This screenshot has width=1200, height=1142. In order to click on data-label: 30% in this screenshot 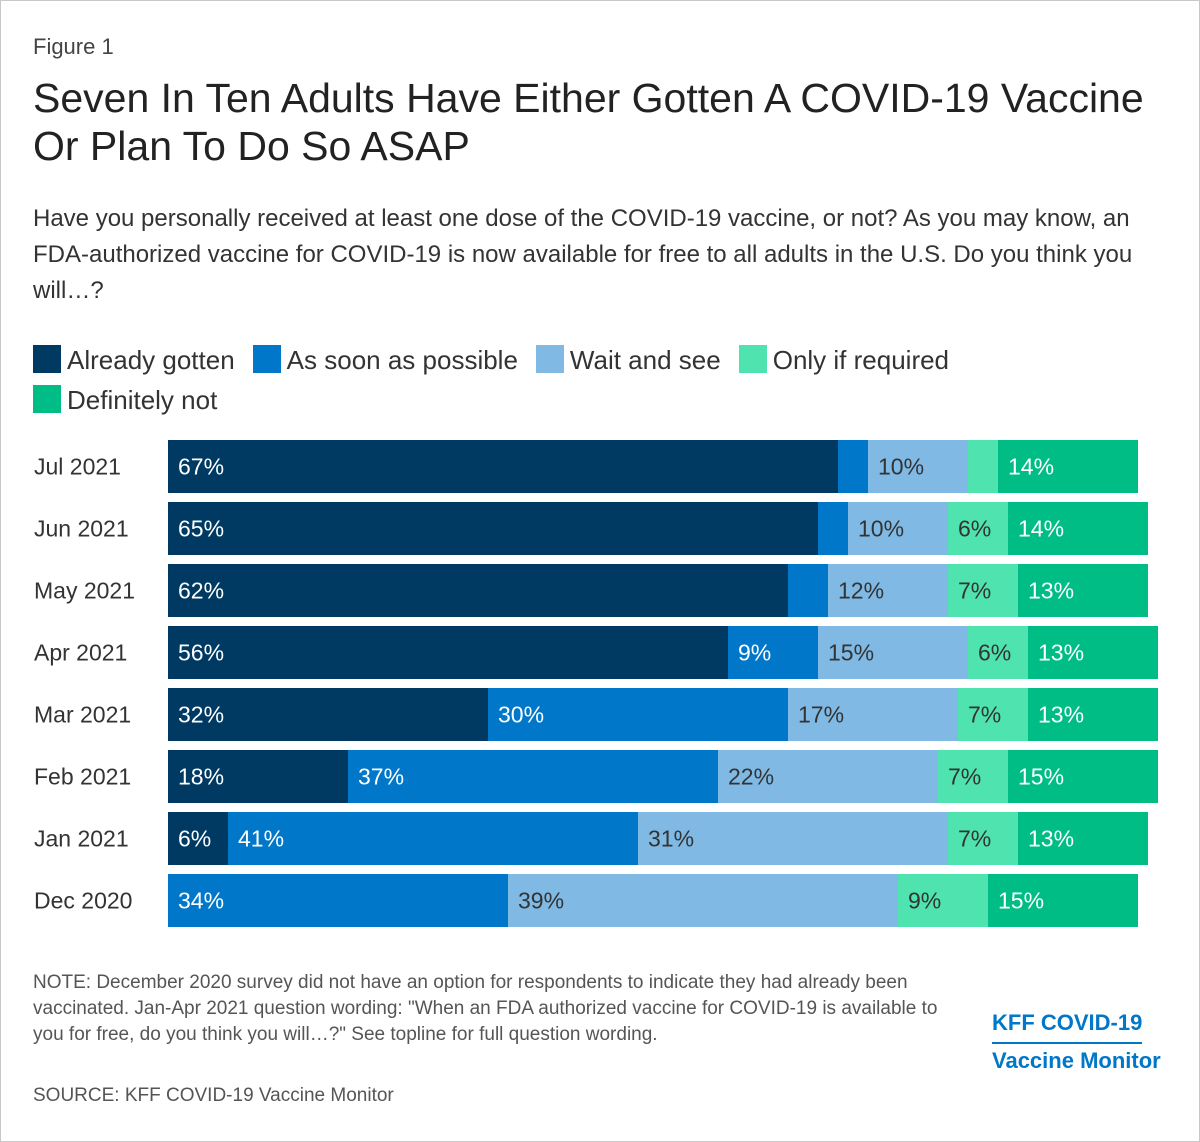, I will do `click(521, 715)`.